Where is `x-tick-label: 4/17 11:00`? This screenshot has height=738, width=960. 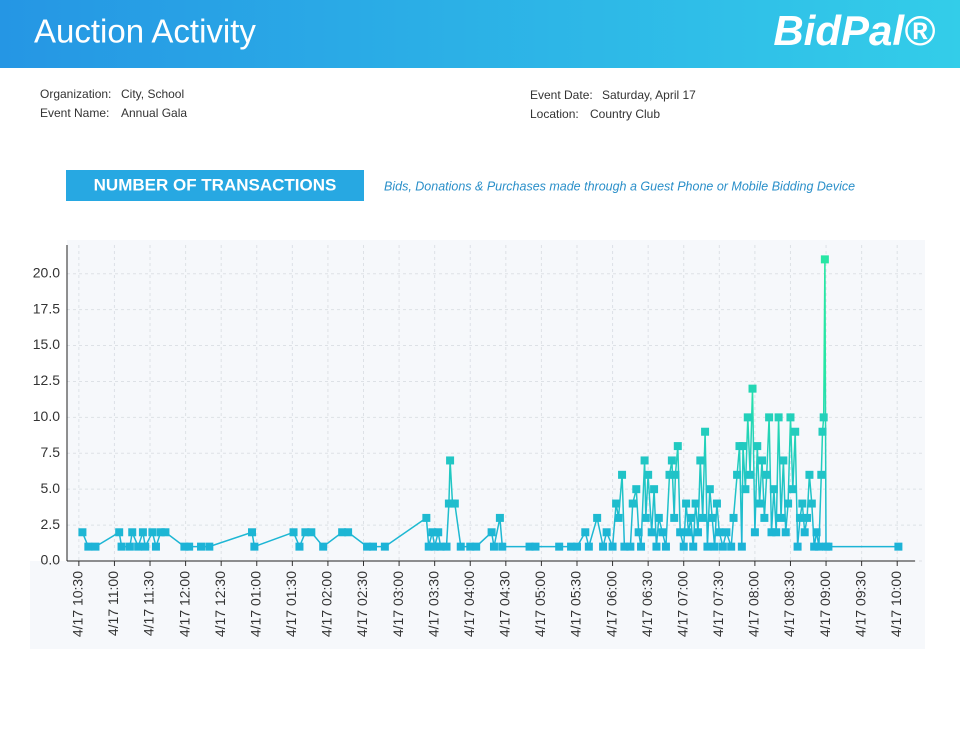
x-tick-label: 4/17 11:00 is located at coordinates (113, 603).